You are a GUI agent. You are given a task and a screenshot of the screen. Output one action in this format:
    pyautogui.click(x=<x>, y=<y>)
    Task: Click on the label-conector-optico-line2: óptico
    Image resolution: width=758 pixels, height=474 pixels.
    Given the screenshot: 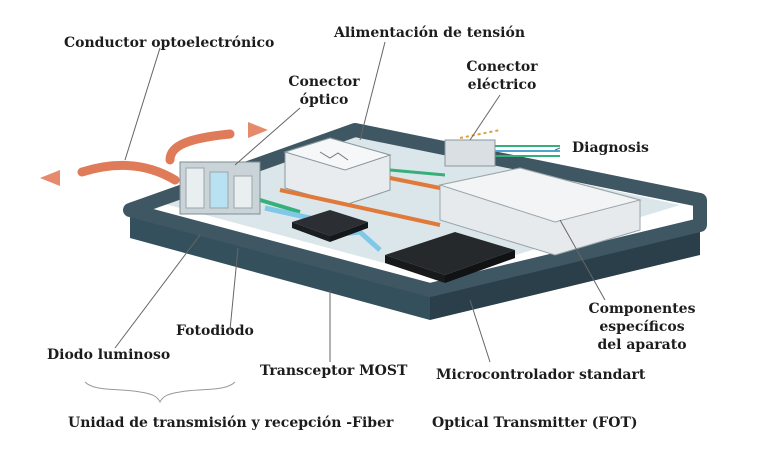 What is the action you would take?
    pyautogui.click(x=324, y=100)
    